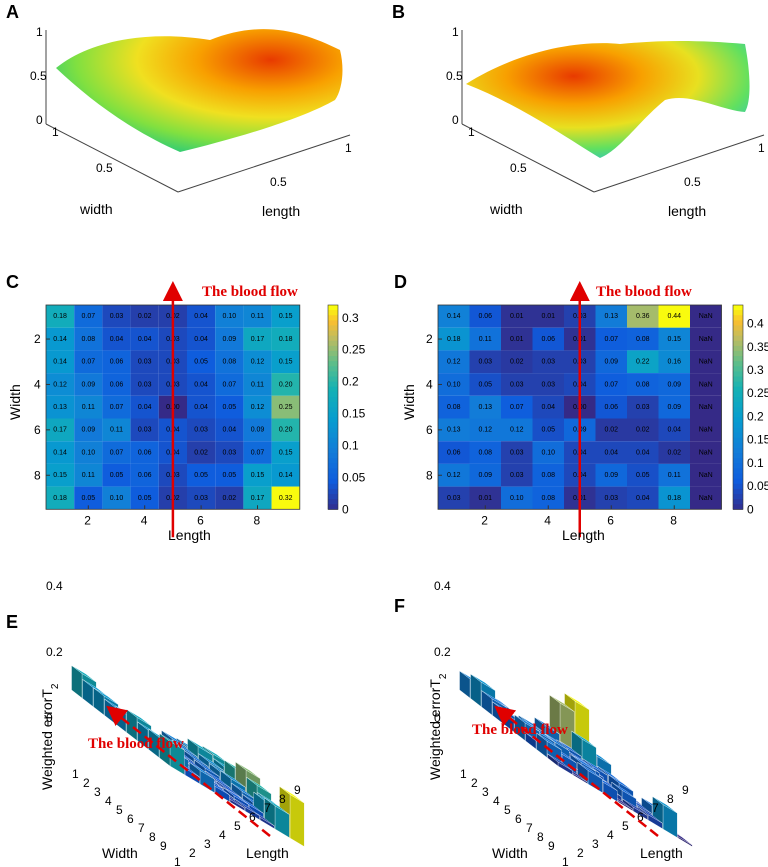 This screenshot has width=768, height=867. What do you see at coordinates (520, 730) in the screenshot?
I see `f-flow-annotation: The blood flow` at bounding box center [520, 730].